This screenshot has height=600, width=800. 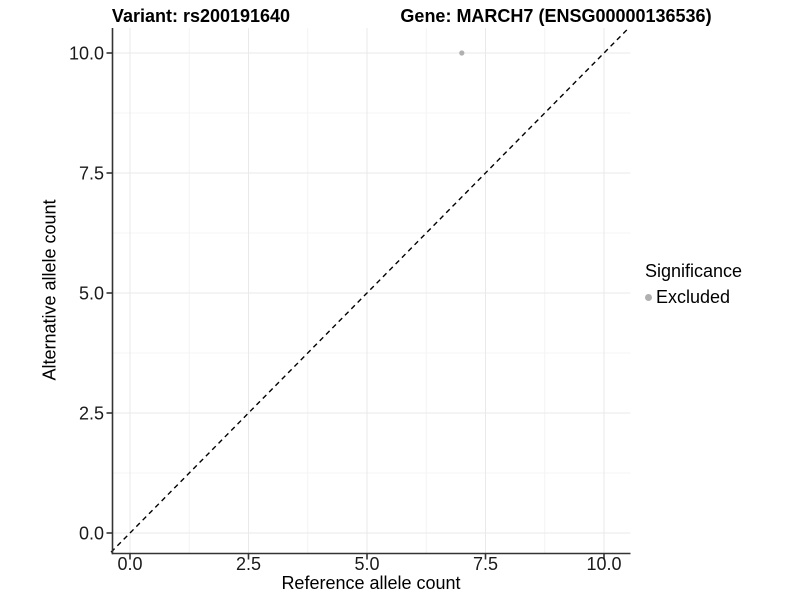 I want to click on y-tick-label: 5.0, so click(x=91, y=294).